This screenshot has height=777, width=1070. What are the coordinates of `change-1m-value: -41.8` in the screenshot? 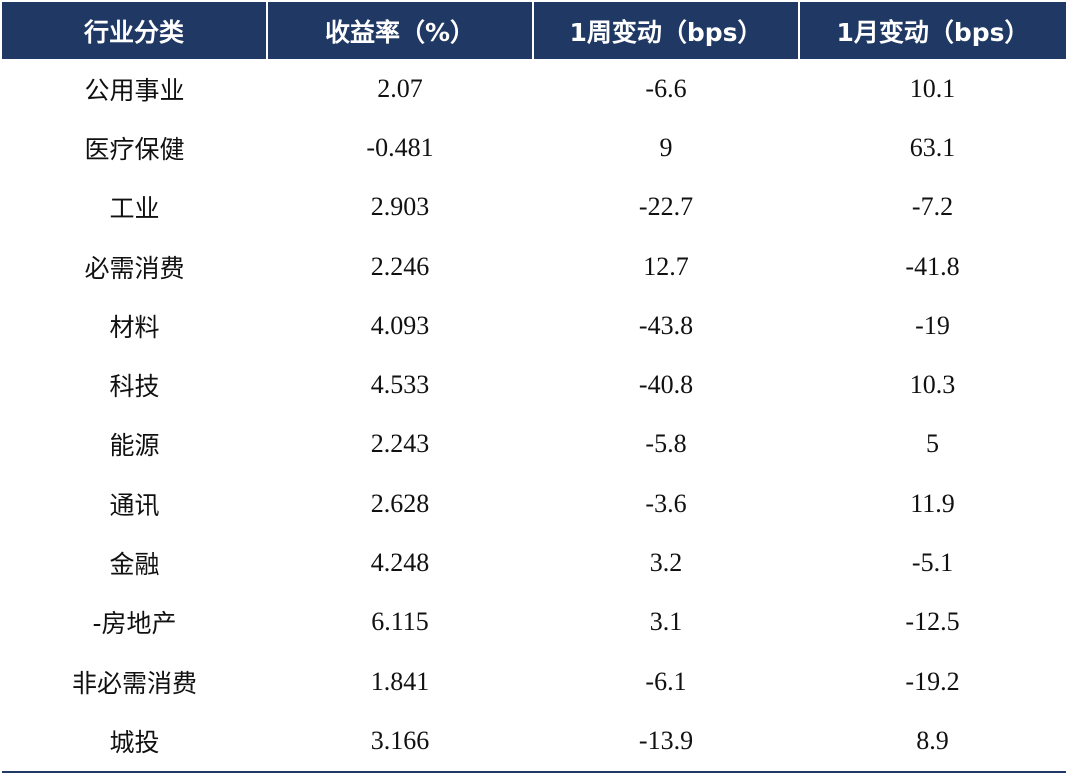 It's located at (932, 266).